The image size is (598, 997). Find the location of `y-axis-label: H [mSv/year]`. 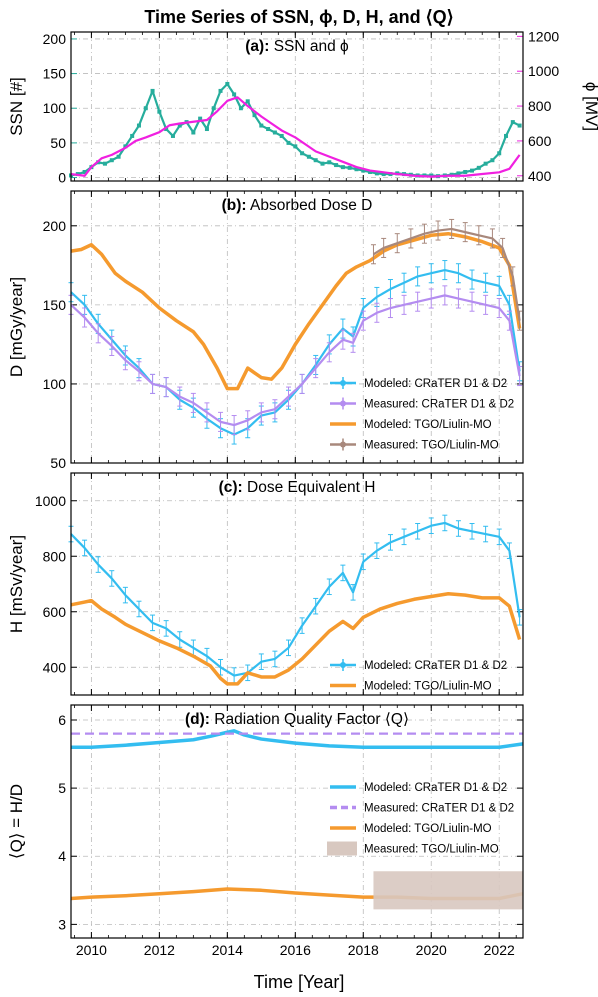

y-axis-label: H [mSv/year] is located at coordinates (16, 584).